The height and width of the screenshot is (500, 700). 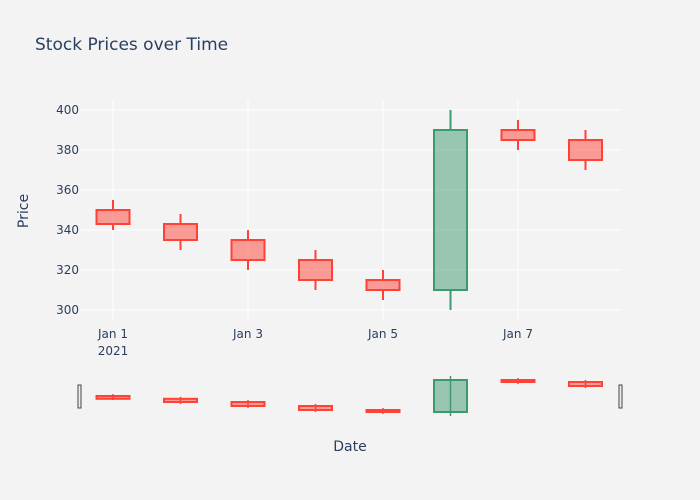 What do you see at coordinates (79, 396) in the screenshot?
I see `range-slider-left-handle` at bounding box center [79, 396].